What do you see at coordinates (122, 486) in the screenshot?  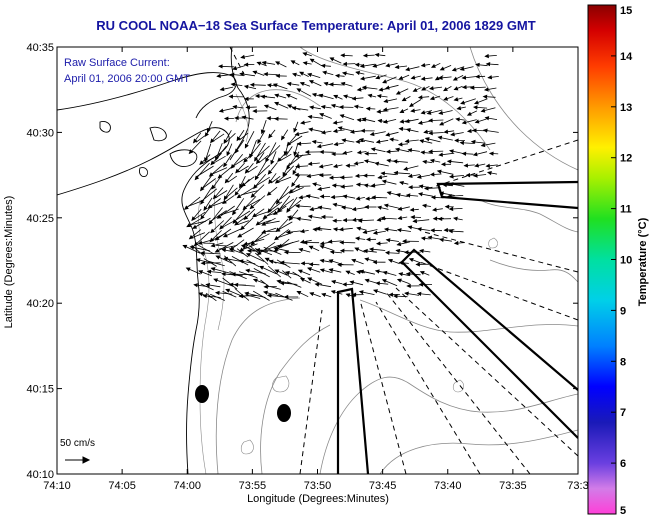 I see `x-tick-label: 74:05` at bounding box center [122, 486].